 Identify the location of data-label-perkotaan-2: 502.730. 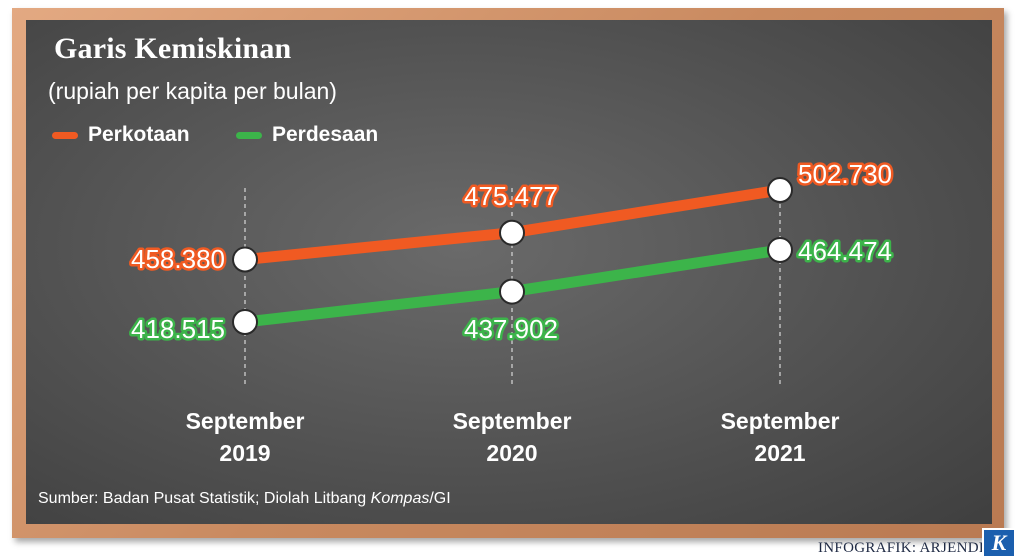
(845, 174).